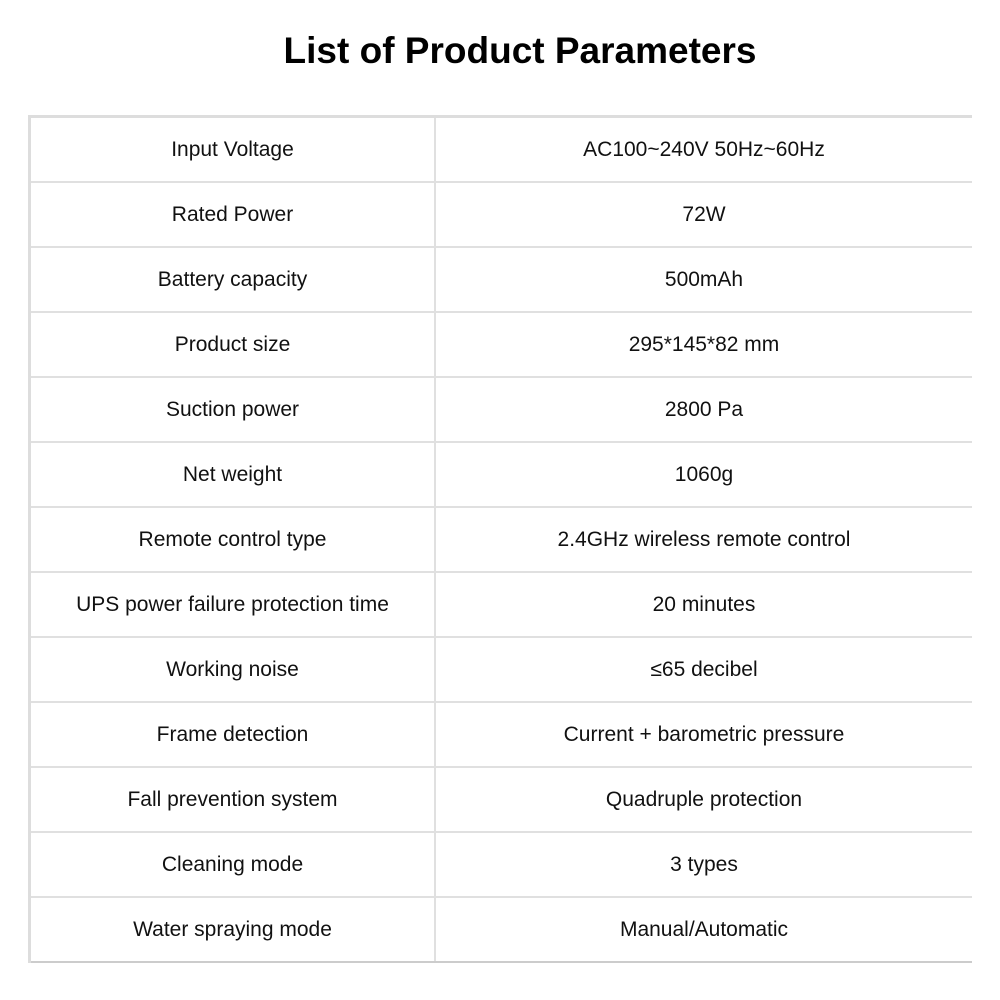  What do you see at coordinates (232, 670) in the screenshot?
I see `parameter-label: Working noise` at bounding box center [232, 670].